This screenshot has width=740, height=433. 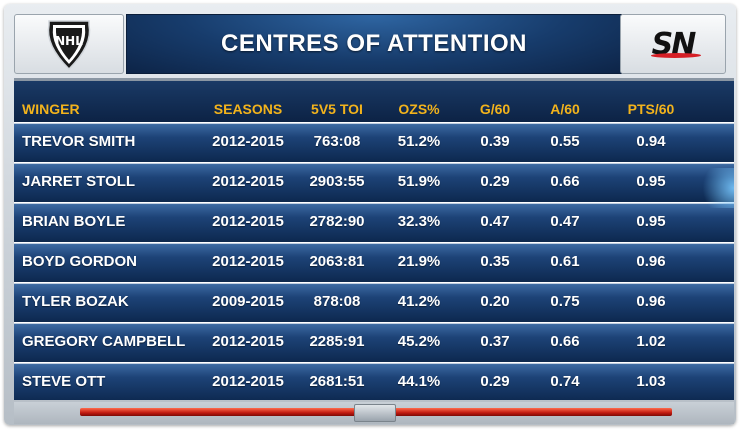 I want to click on cell-a60: 0.75, so click(x=565, y=301).